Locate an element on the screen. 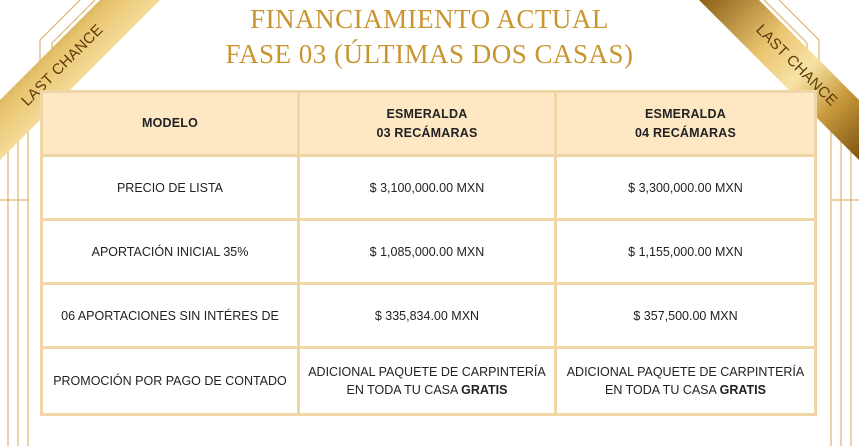  promo-label: PROMOCIÓN POR PAGO DE CONTADO is located at coordinates (170, 381).